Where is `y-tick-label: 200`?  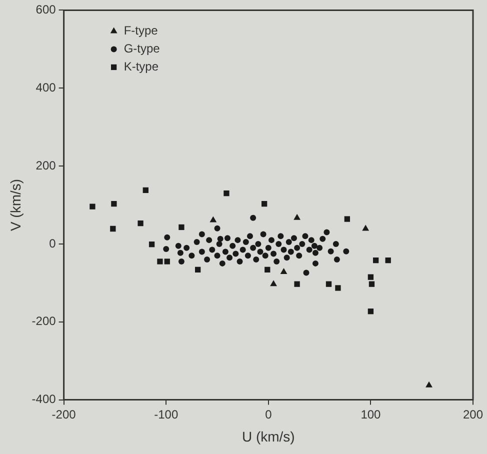
y-tick-label: 200 is located at coordinates (46, 165).